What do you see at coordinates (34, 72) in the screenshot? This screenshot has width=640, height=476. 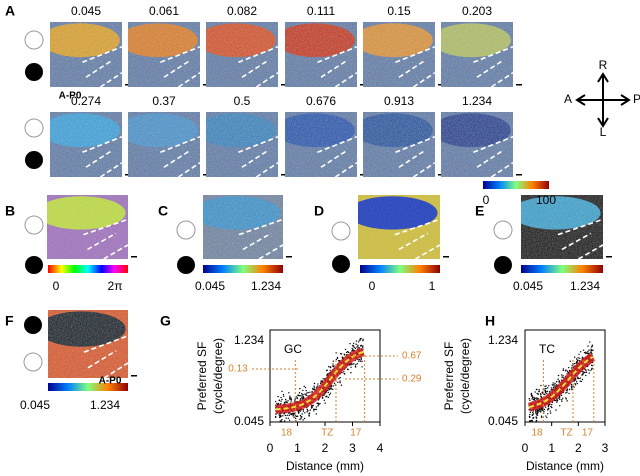 I see `eye-closed` at bounding box center [34, 72].